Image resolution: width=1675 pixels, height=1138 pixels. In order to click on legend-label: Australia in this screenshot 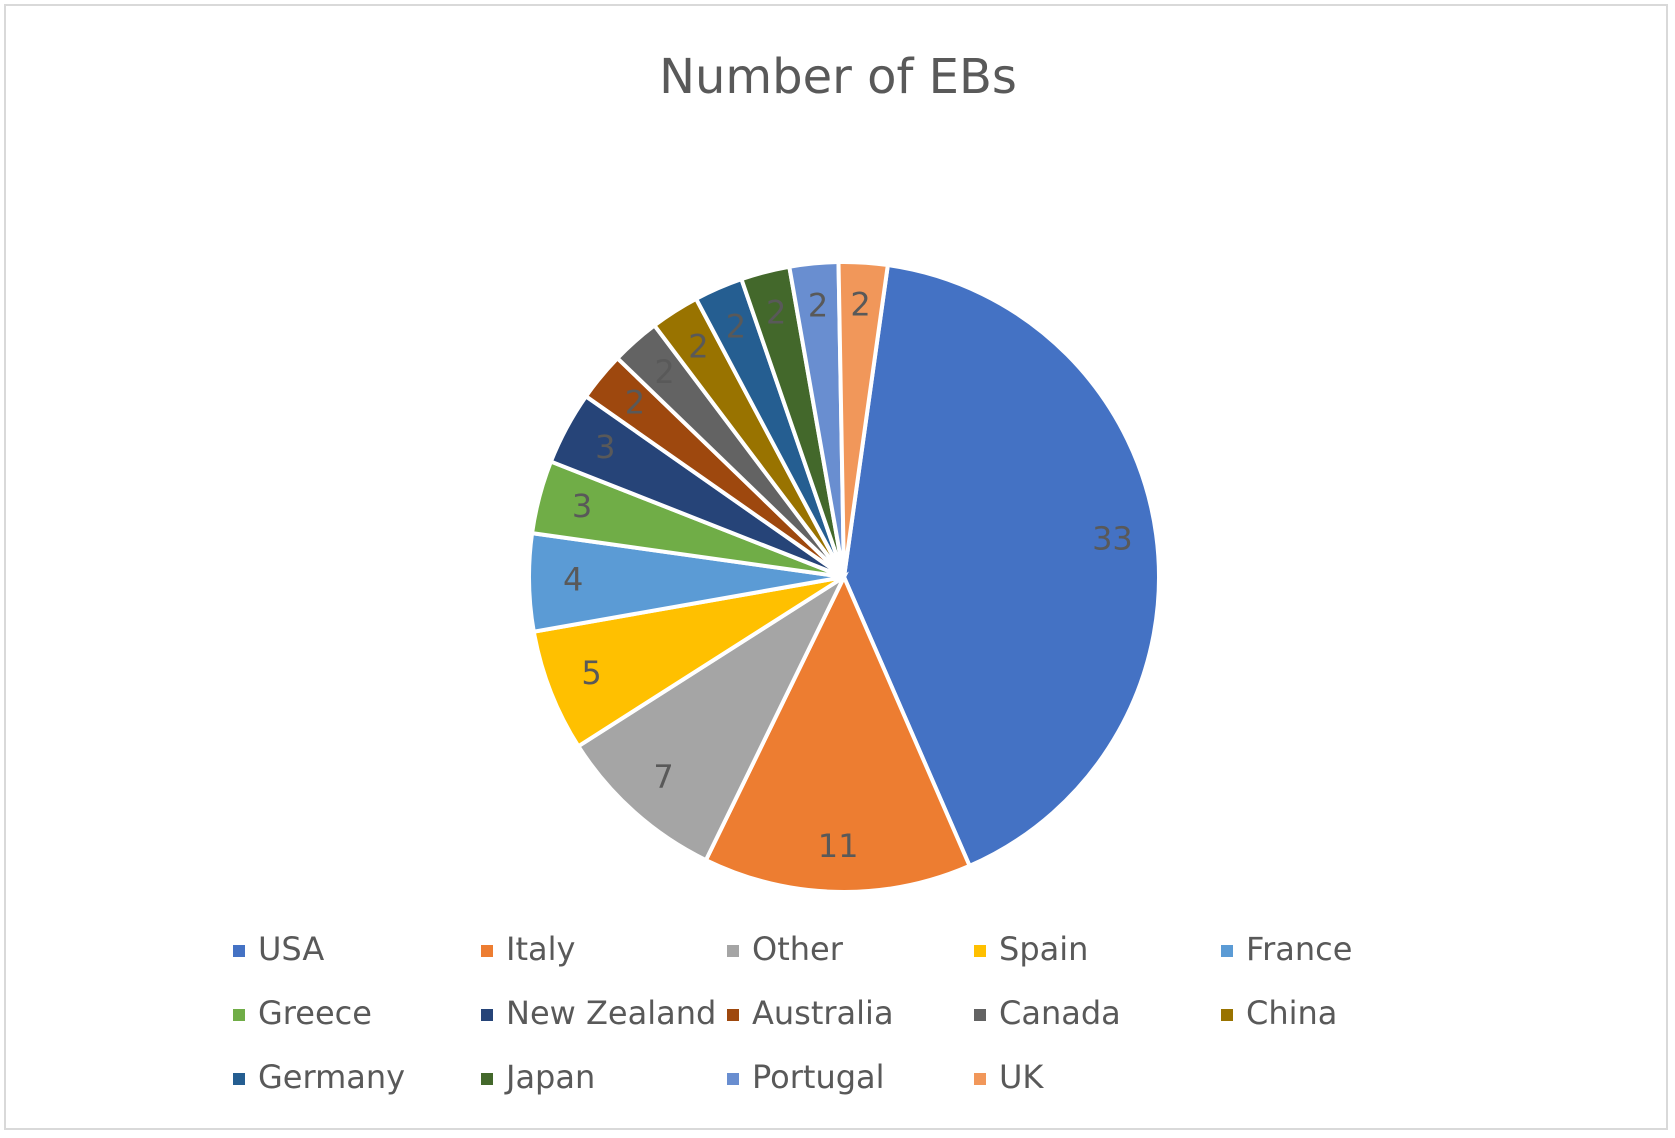, I will do `click(823, 1013)`.